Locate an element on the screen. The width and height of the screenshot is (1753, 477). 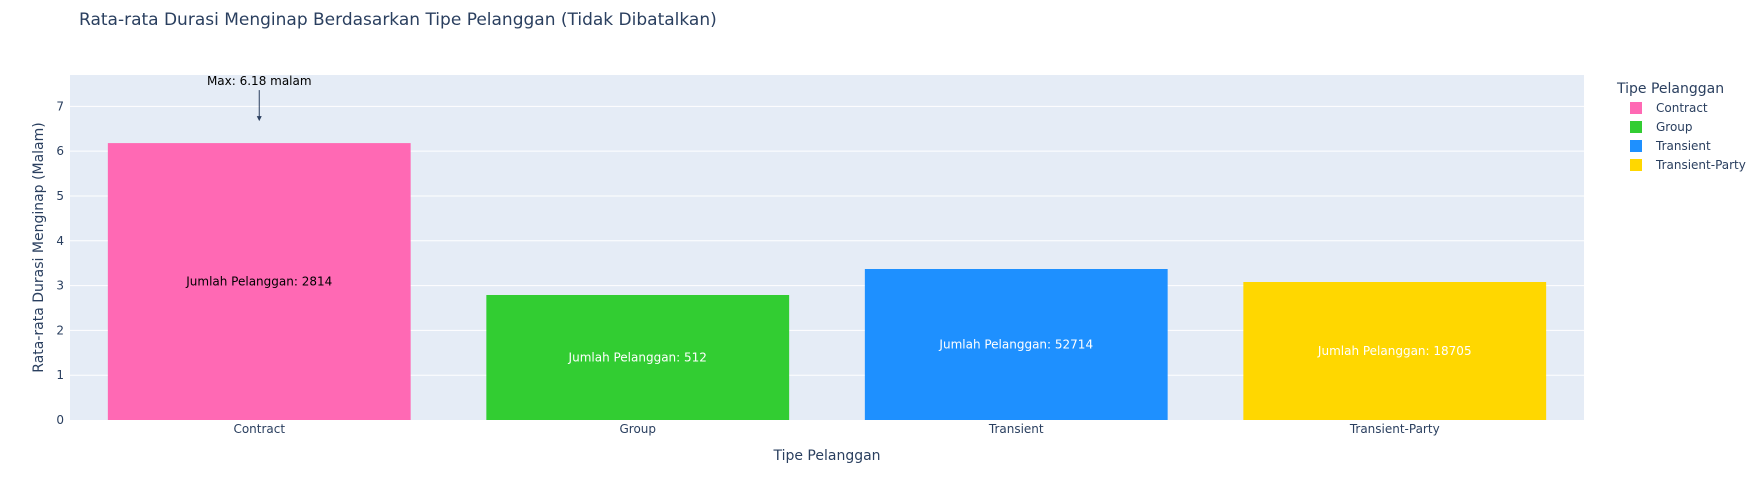
y-tick-label: 7 is located at coordinates (60, 106).